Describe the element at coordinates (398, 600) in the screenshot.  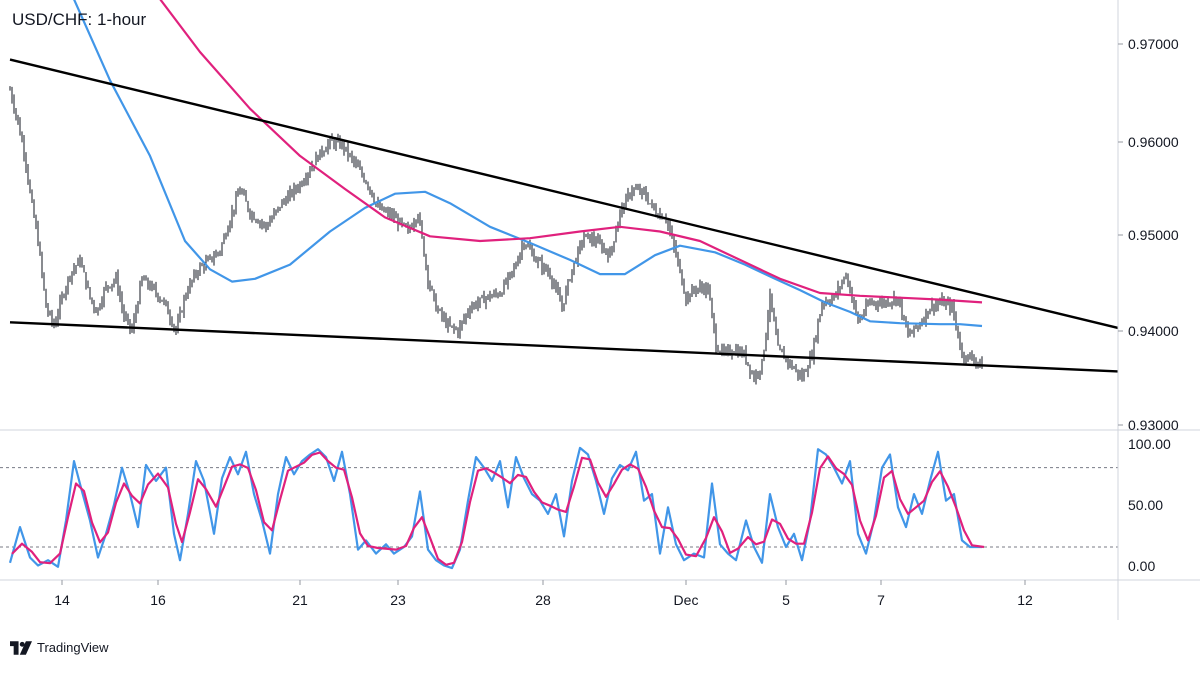
I see `time-tick-label: 23` at that location.